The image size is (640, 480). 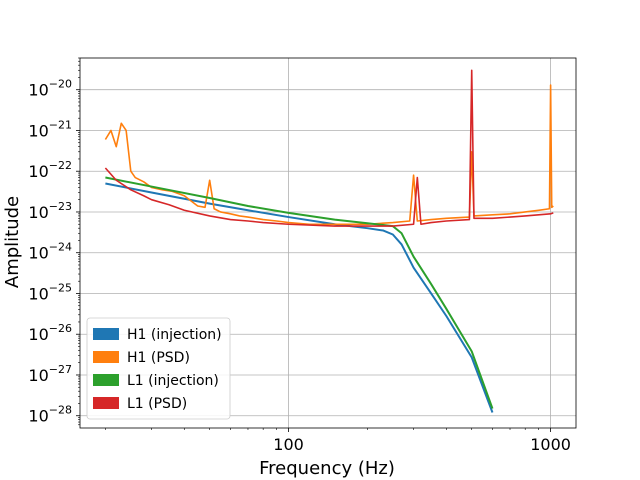 What do you see at coordinates (12, 242) in the screenshot?
I see `y-axis-label: Amplitude` at bounding box center [12, 242].